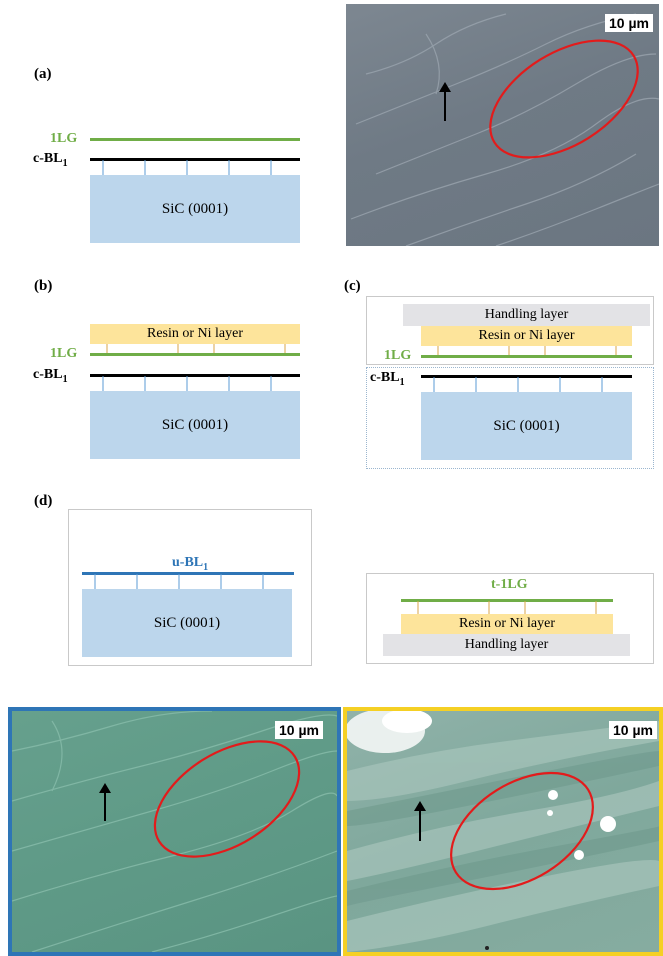 The image size is (663, 956). What do you see at coordinates (507, 607) in the screenshot?
I see `panel-d-resin-ticks` at bounding box center [507, 607].